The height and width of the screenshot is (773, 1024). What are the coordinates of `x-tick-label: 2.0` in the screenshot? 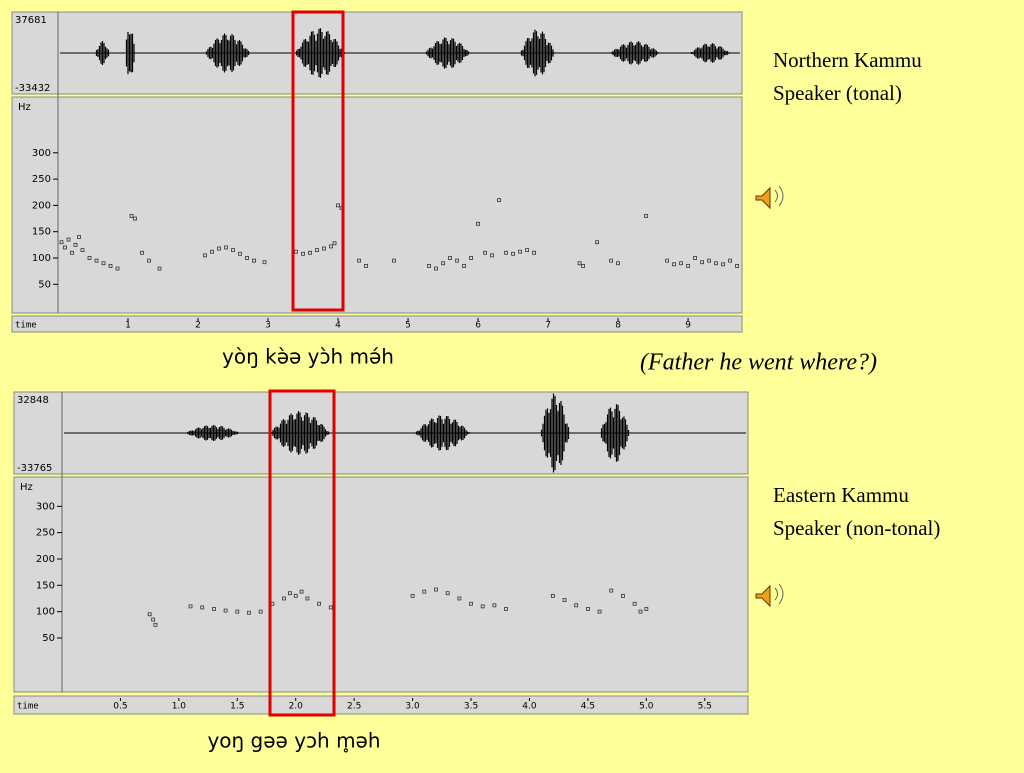 It's located at (296, 707).